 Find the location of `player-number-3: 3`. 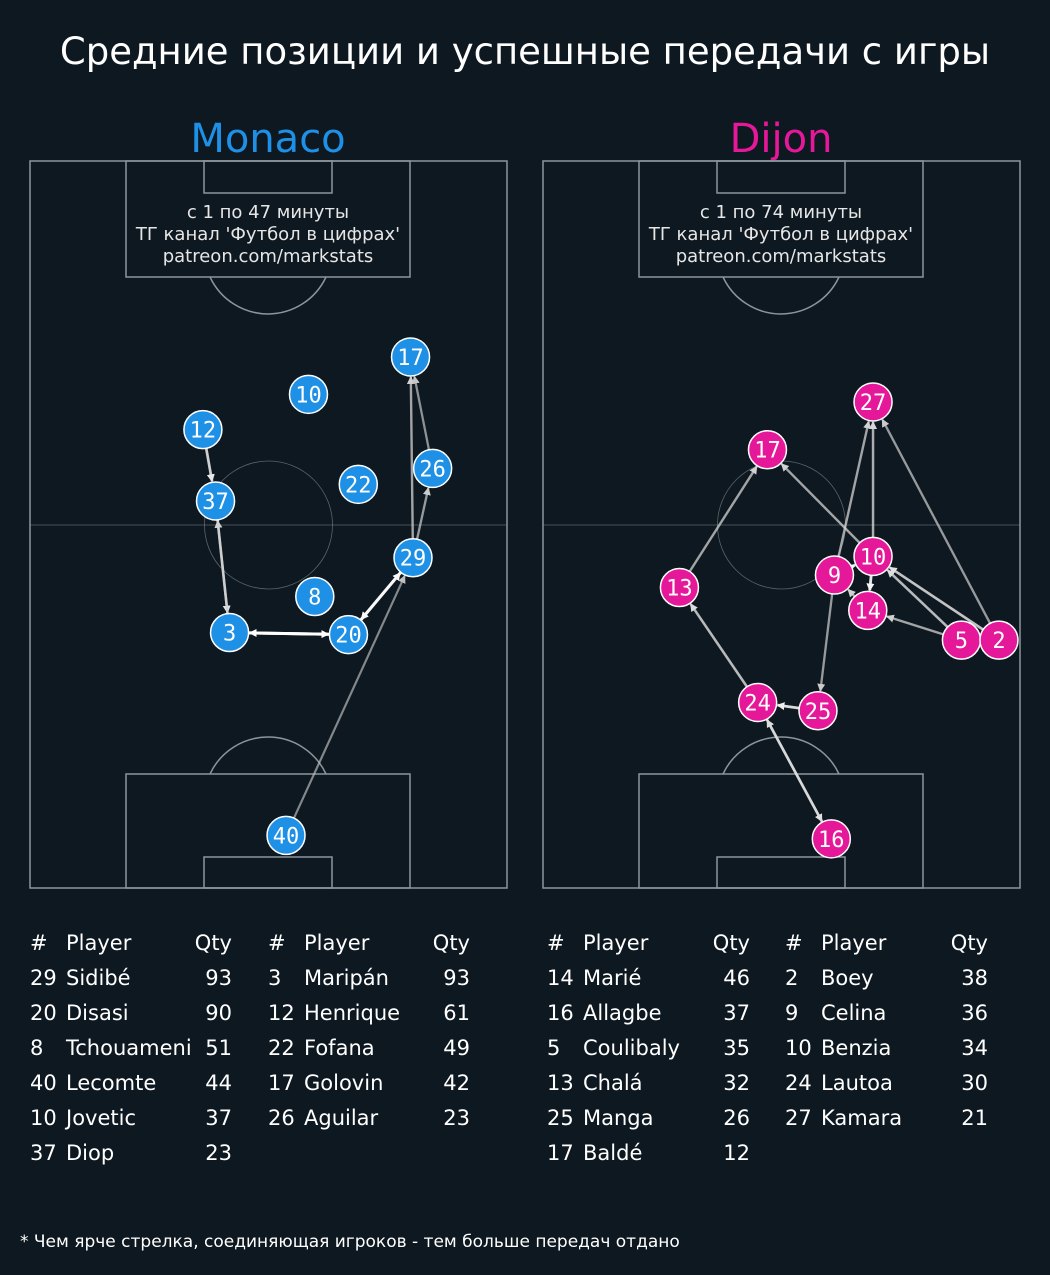

player-number-3: 3 is located at coordinates (229, 634).